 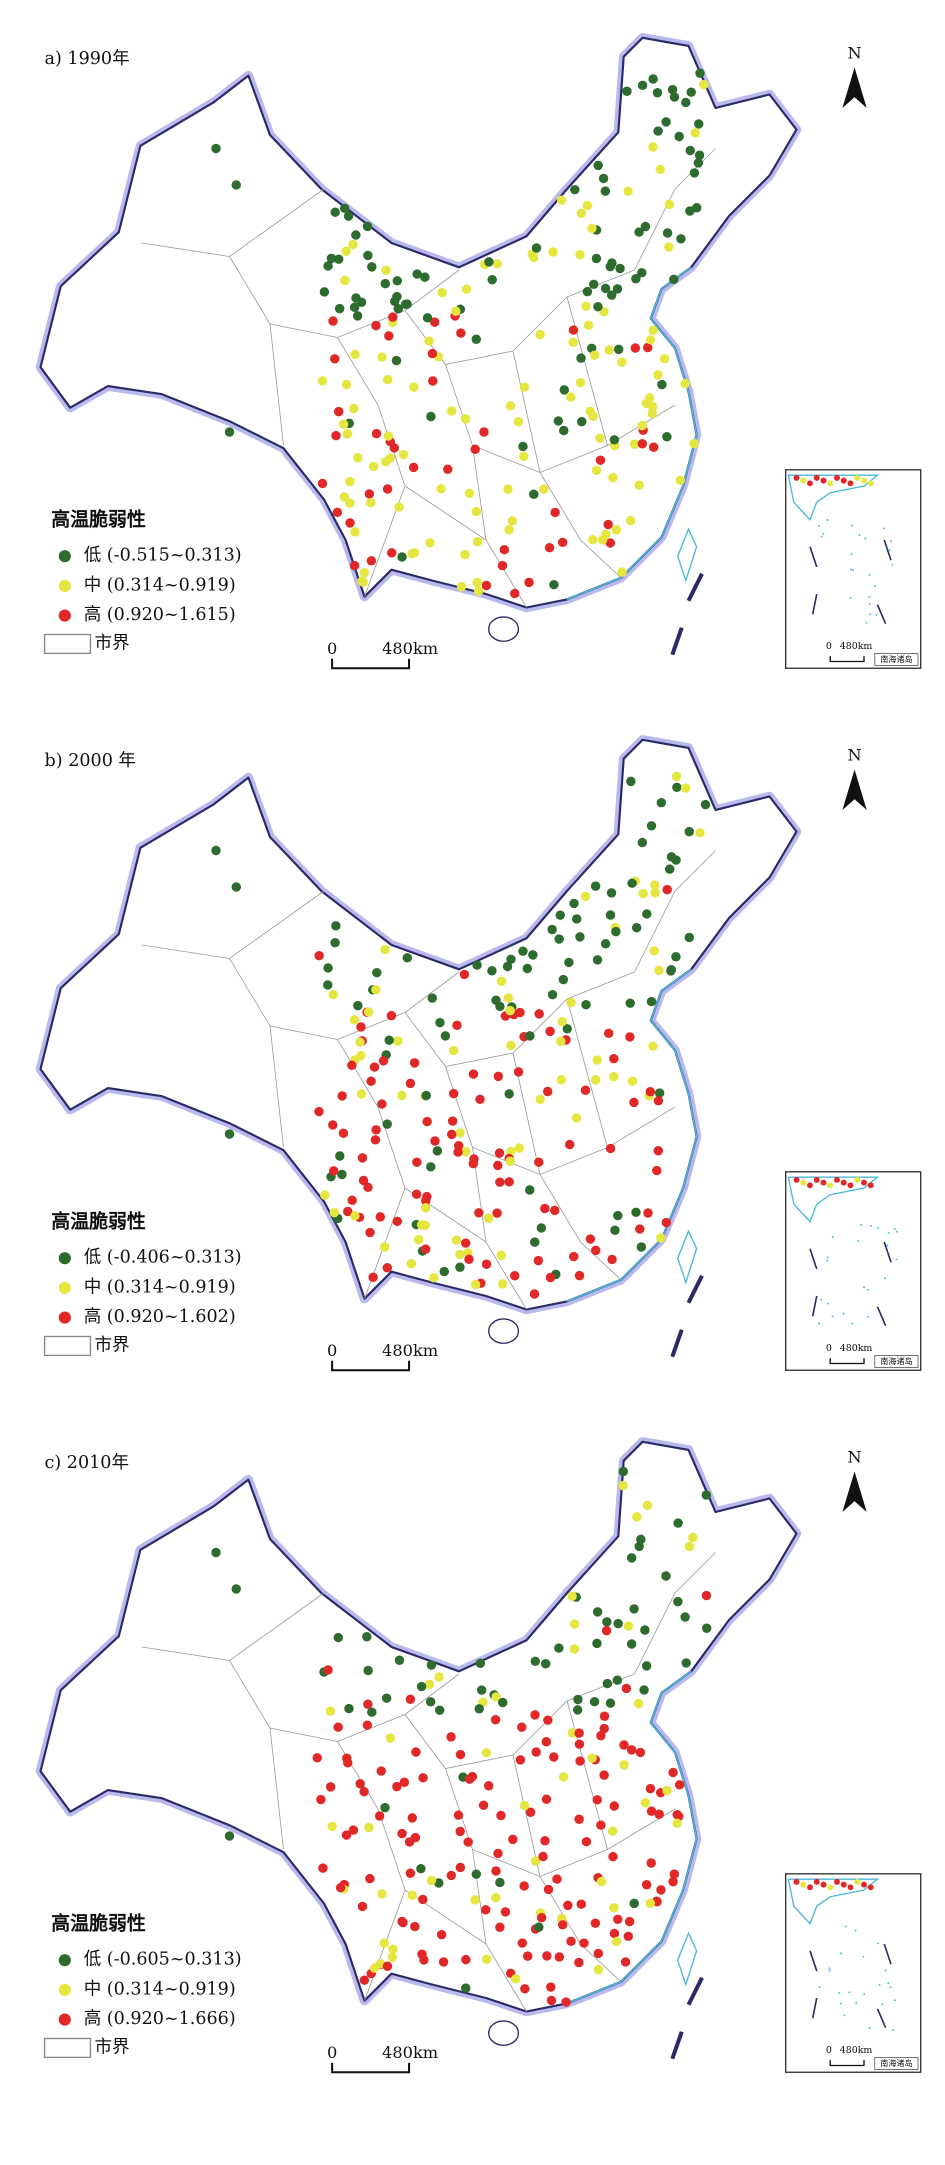 What do you see at coordinates (632, 433) in the screenshot?
I see `coastline` at bounding box center [632, 433].